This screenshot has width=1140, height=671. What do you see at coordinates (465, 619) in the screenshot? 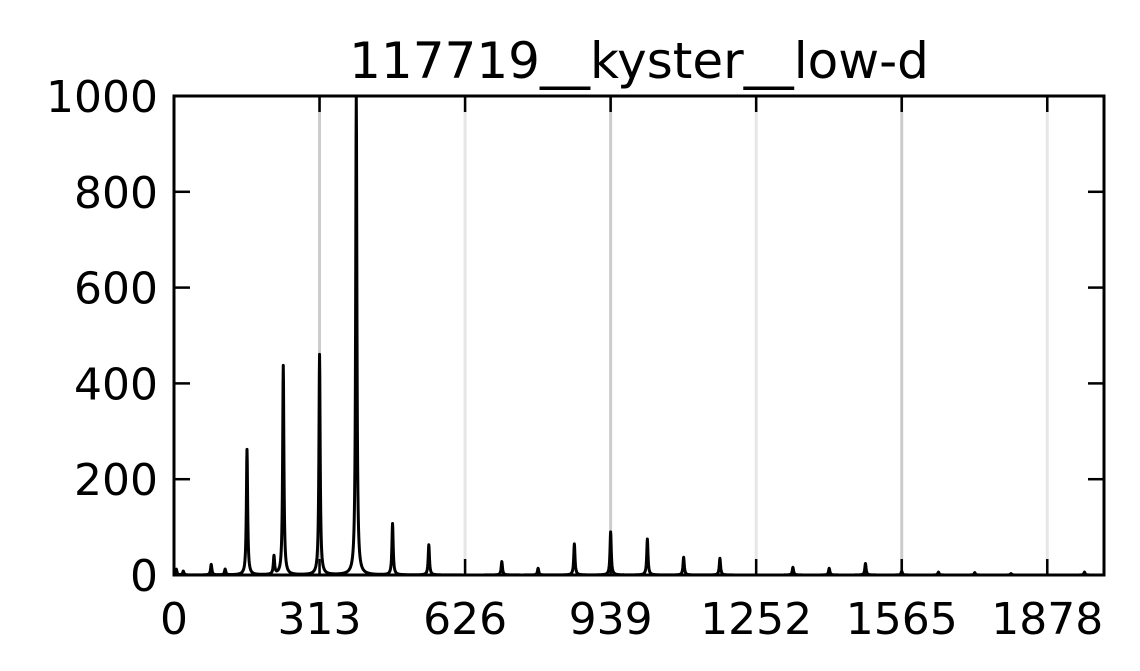
I see `x-tick-label: 626` at bounding box center [465, 619].